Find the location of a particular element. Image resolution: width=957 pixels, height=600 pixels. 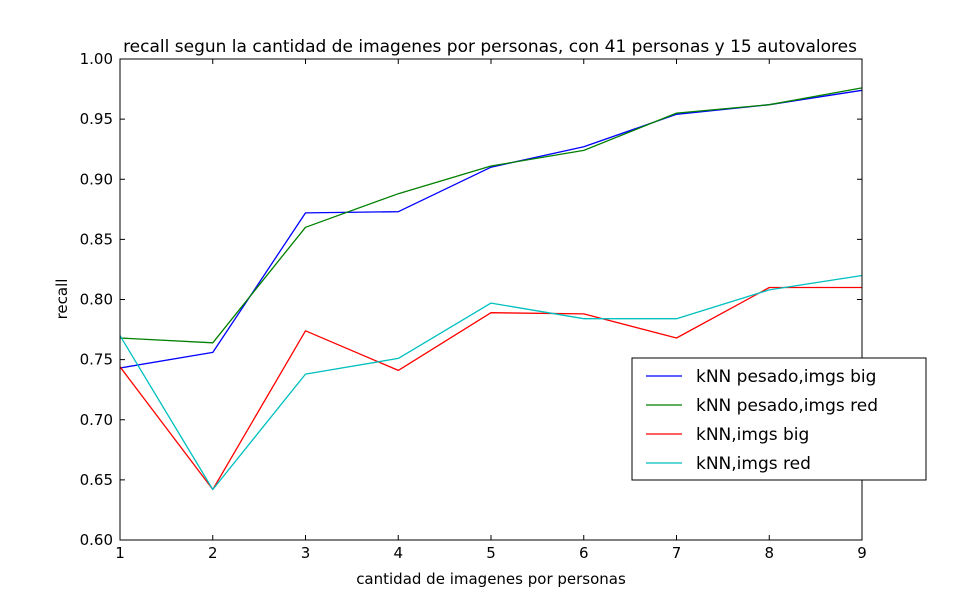

x-tick-label: 7 is located at coordinates (677, 553).